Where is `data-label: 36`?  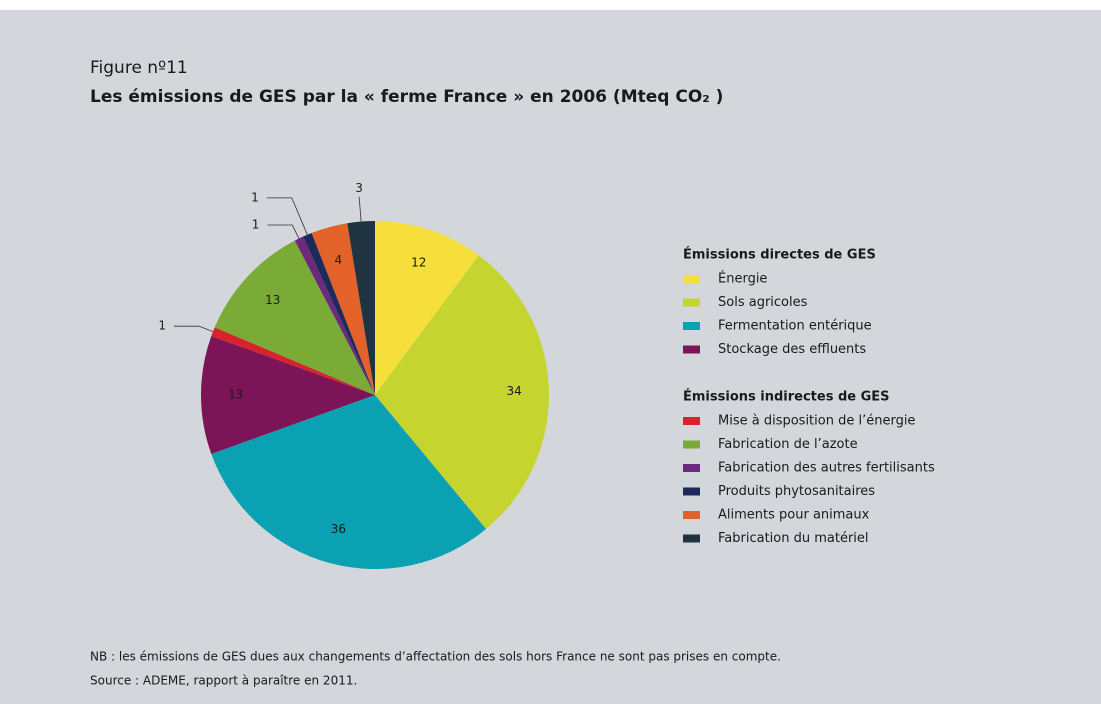
data-label: 36 is located at coordinates (338, 529).